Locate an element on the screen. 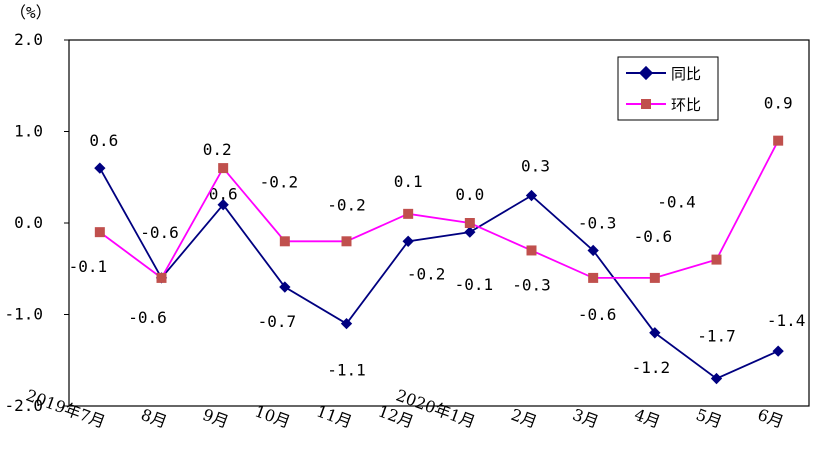 This screenshot has width=814, height=464. y-tick-label: -2.0 is located at coordinates (23, 405).